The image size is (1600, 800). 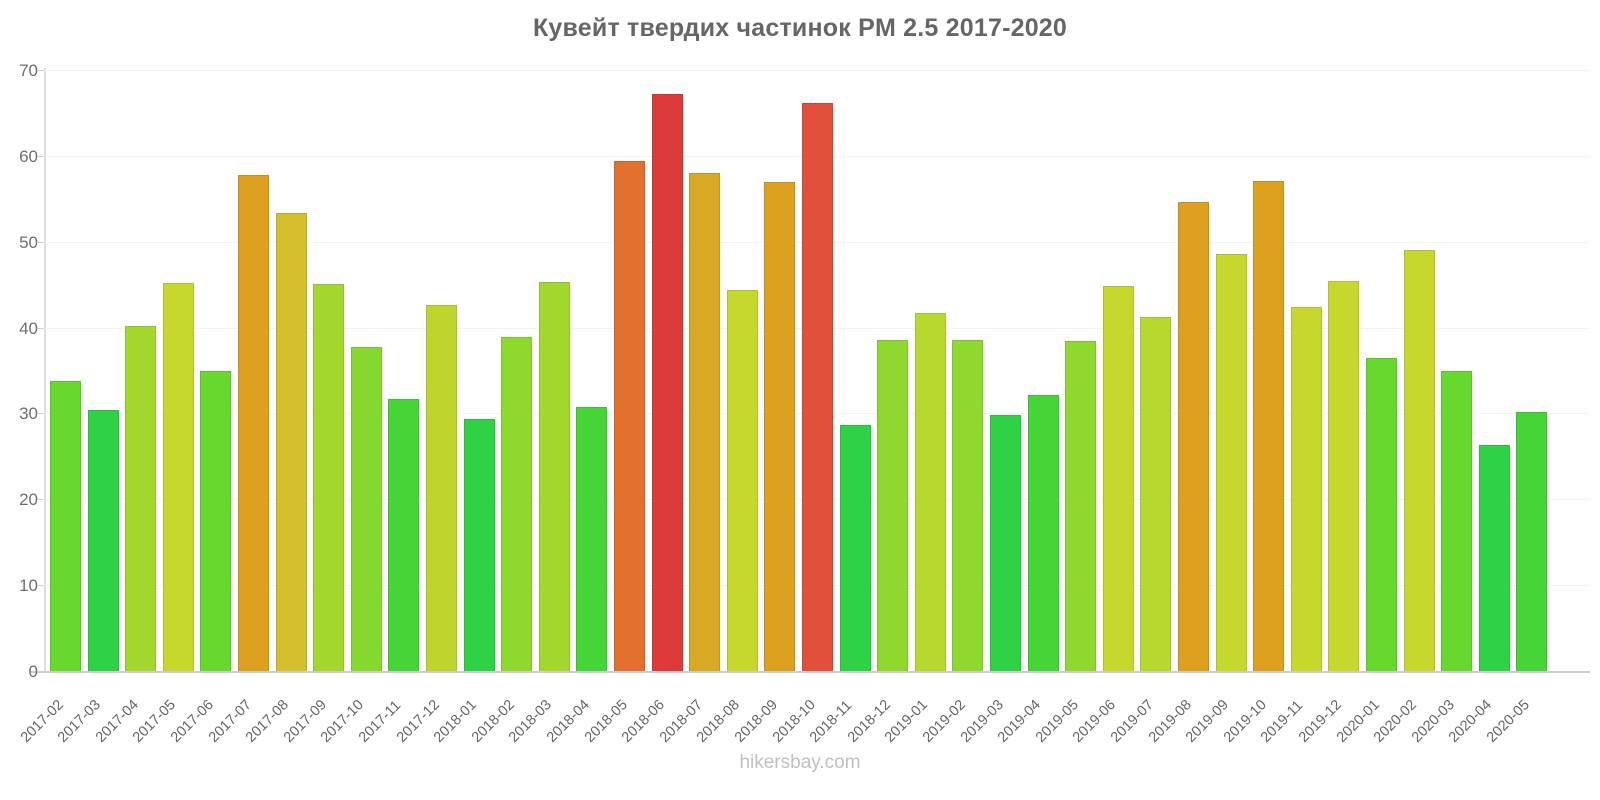 I want to click on y-tick-label: 70, so click(x=28, y=70).